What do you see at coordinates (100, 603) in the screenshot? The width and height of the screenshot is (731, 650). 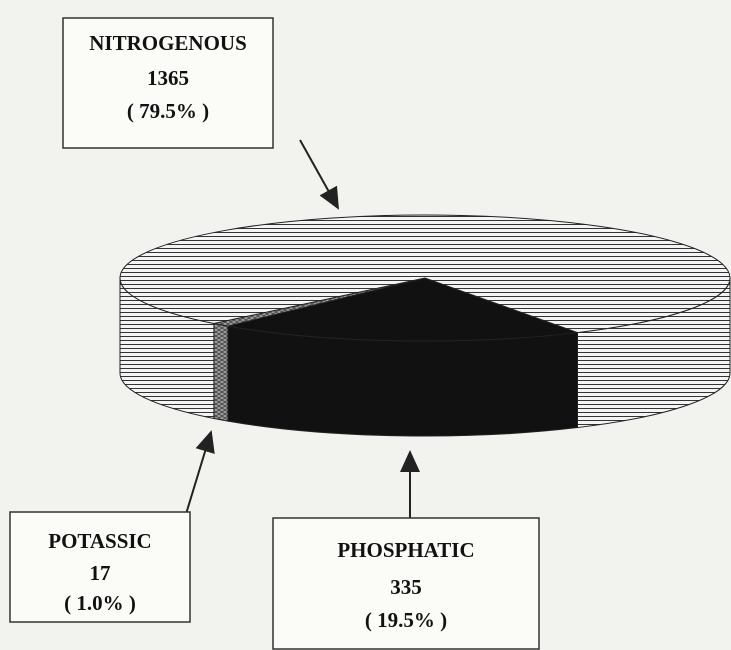 I see `percent-label: ( 1.0% )` at bounding box center [100, 603].